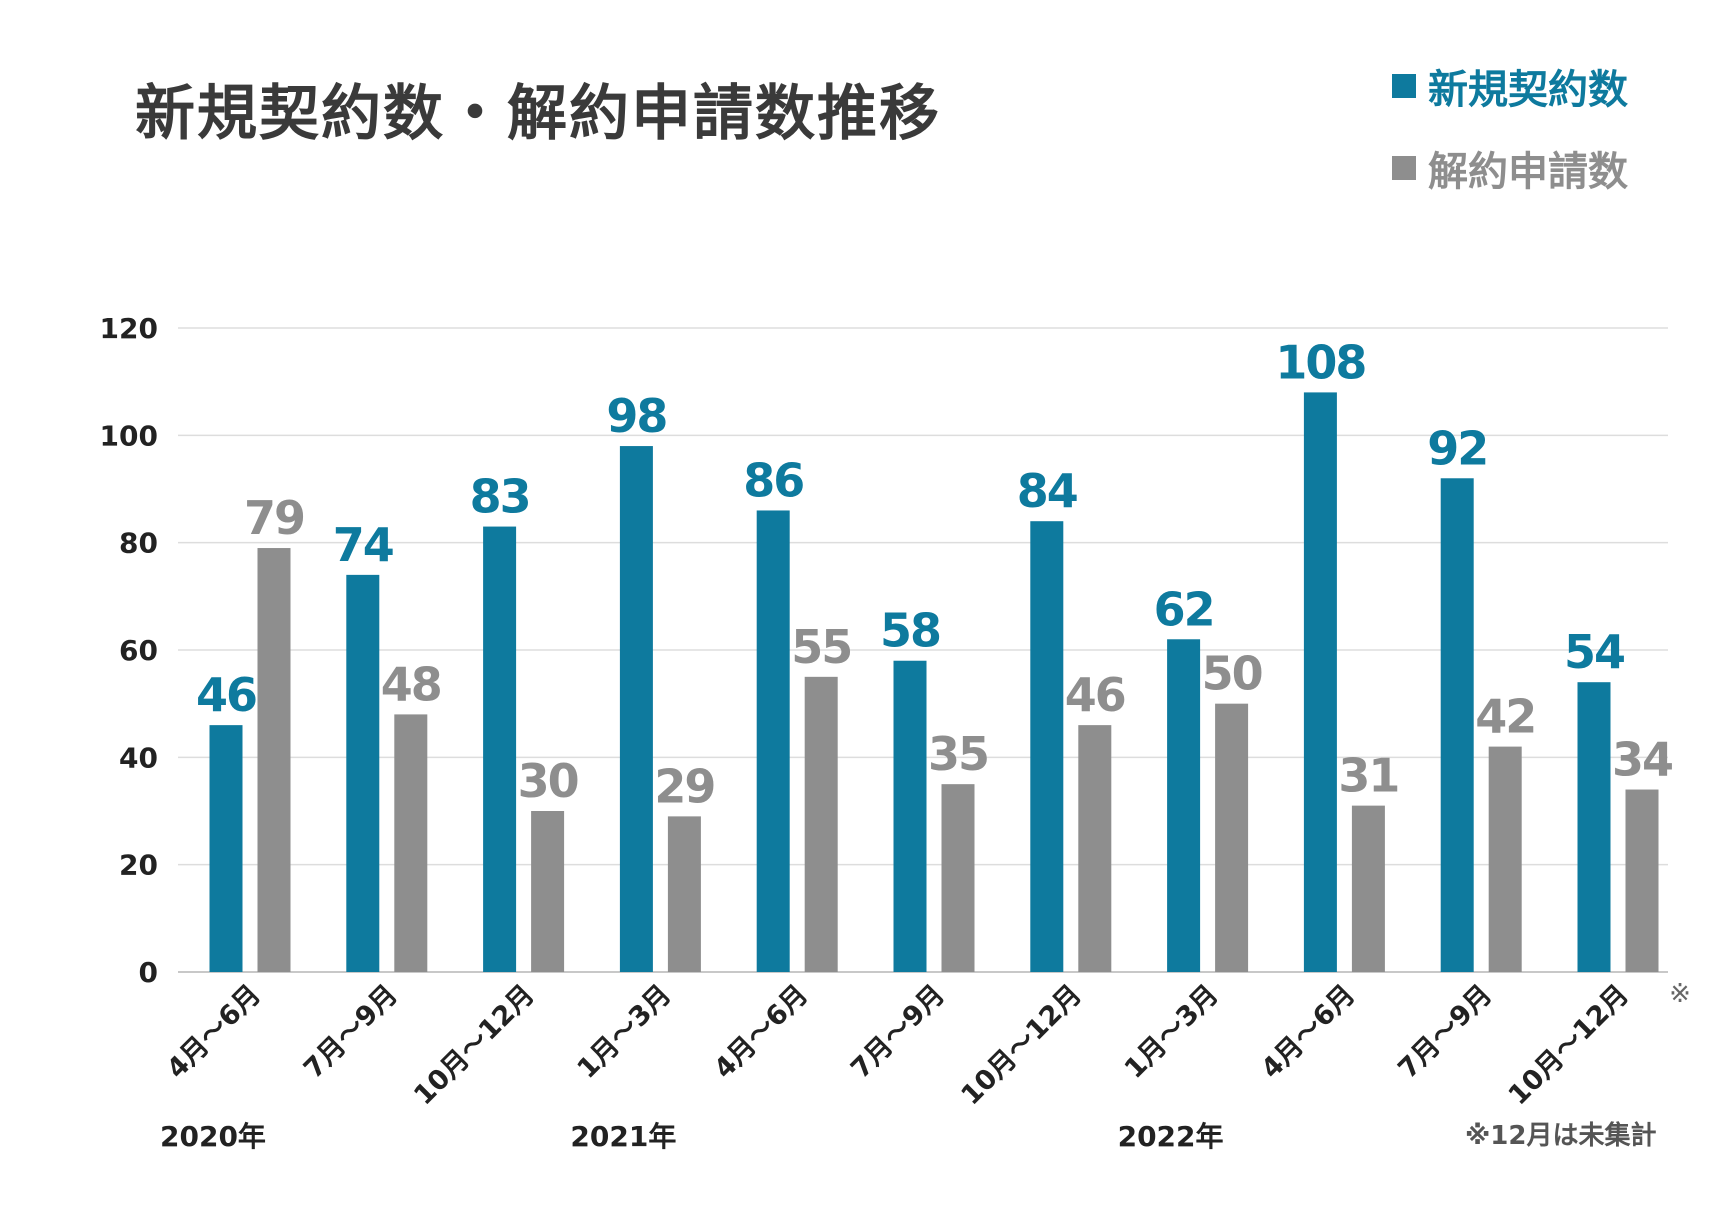  What do you see at coordinates (1505, 717) in the screenshot?
I see `data-label: 42` at bounding box center [1505, 717].